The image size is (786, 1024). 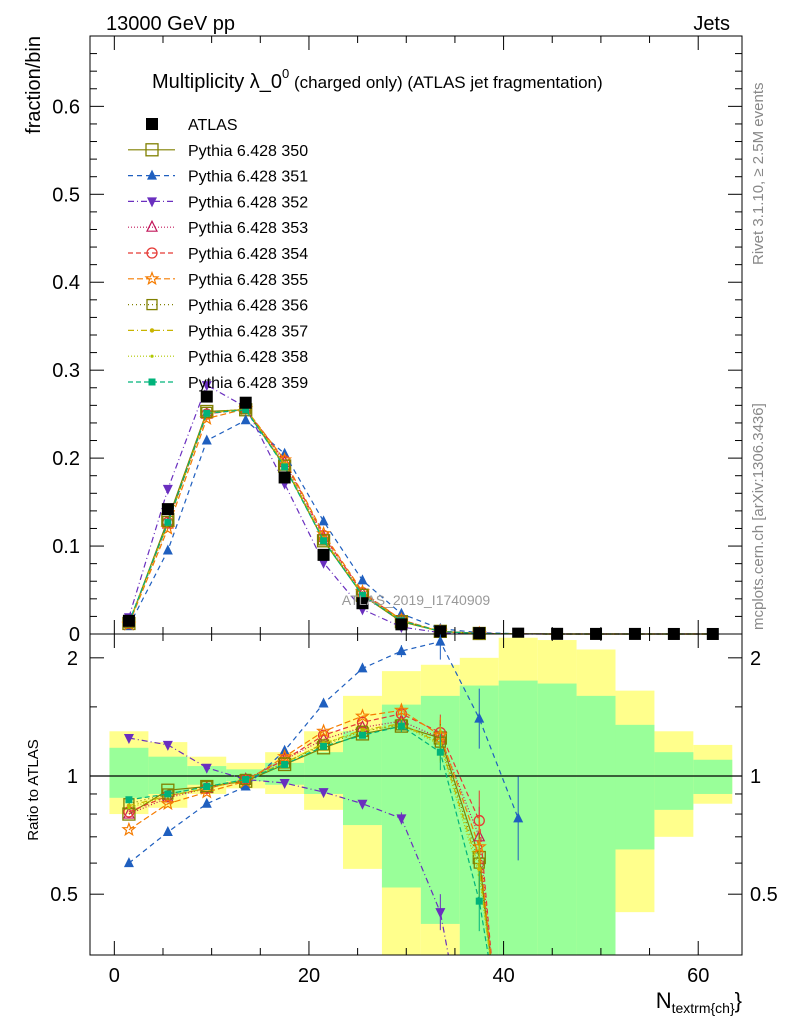 I want to click on chart-title-sup: 0, so click(x=285, y=73).